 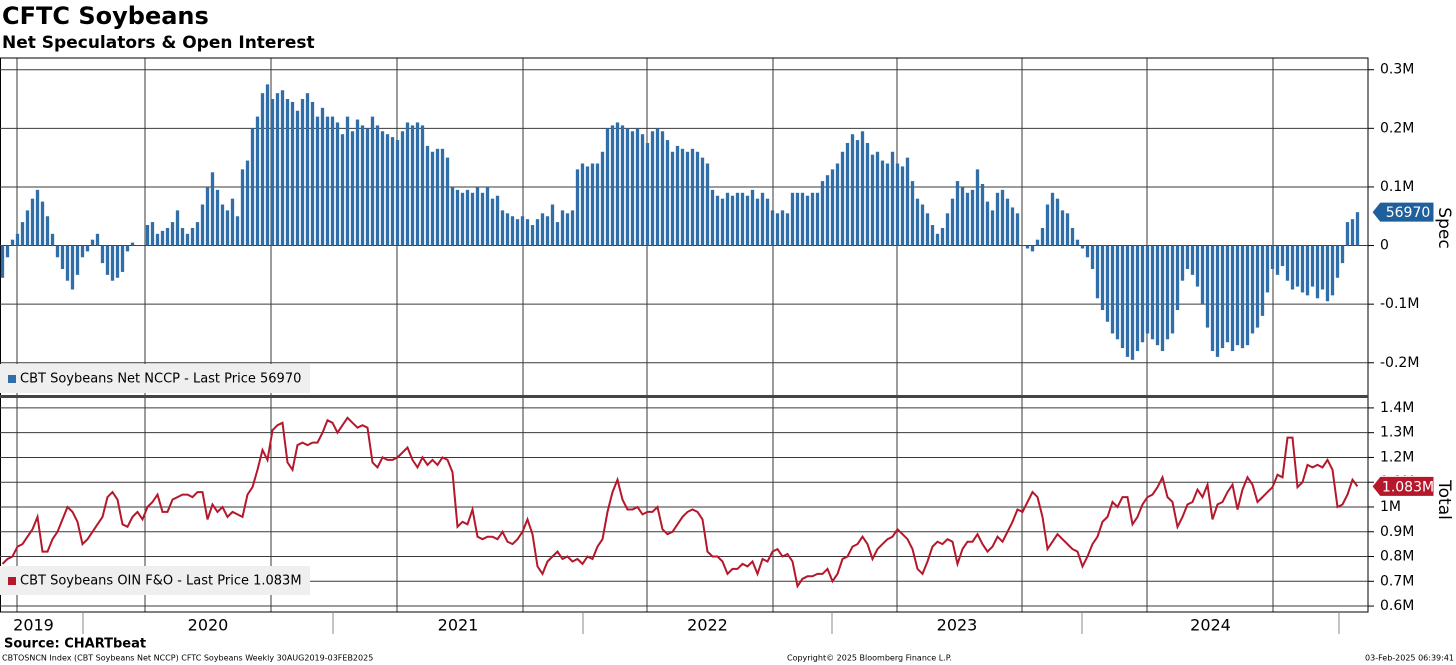 I want to click on y-tick-label: 0.9M, so click(x=1397, y=532).